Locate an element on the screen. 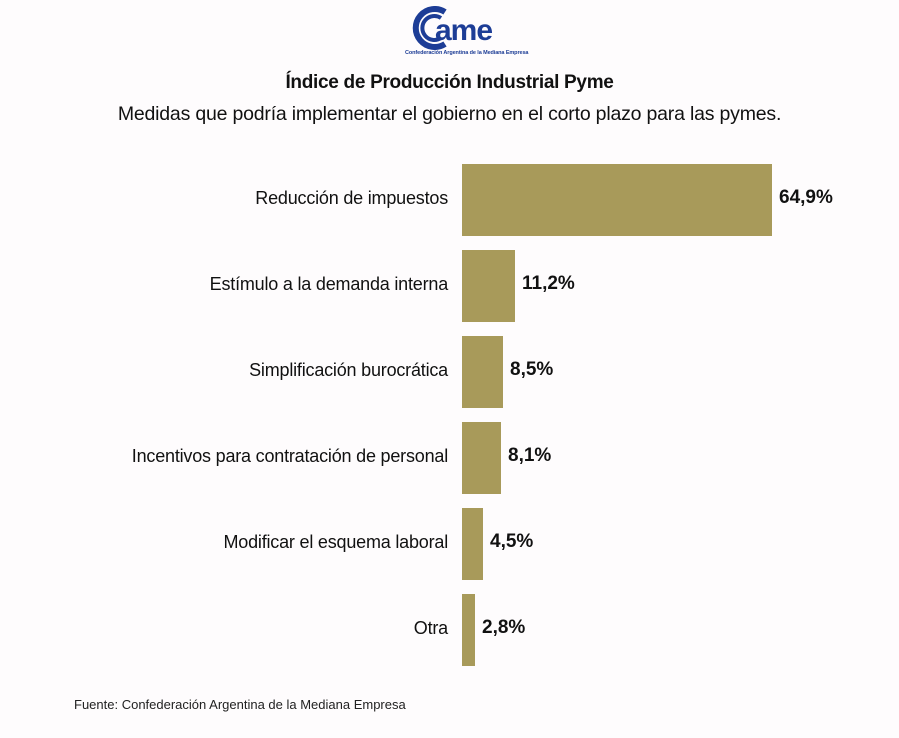 The width and height of the screenshot is (899, 738). category-label: Modificar el esquema laboral is located at coordinates (335, 542).